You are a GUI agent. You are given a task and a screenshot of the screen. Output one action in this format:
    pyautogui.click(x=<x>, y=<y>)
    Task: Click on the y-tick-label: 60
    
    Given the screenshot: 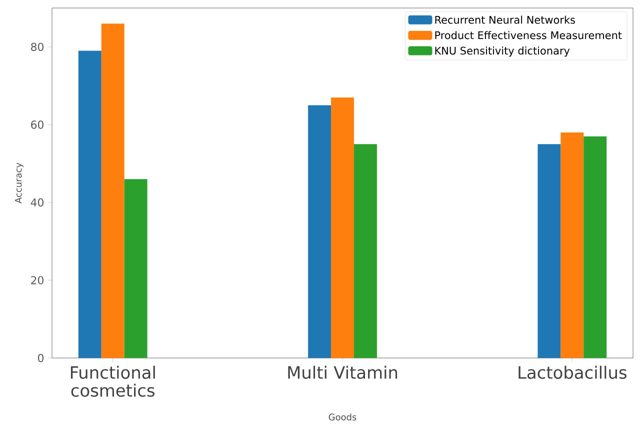 What is the action you would take?
    pyautogui.click(x=37, y=124)
    